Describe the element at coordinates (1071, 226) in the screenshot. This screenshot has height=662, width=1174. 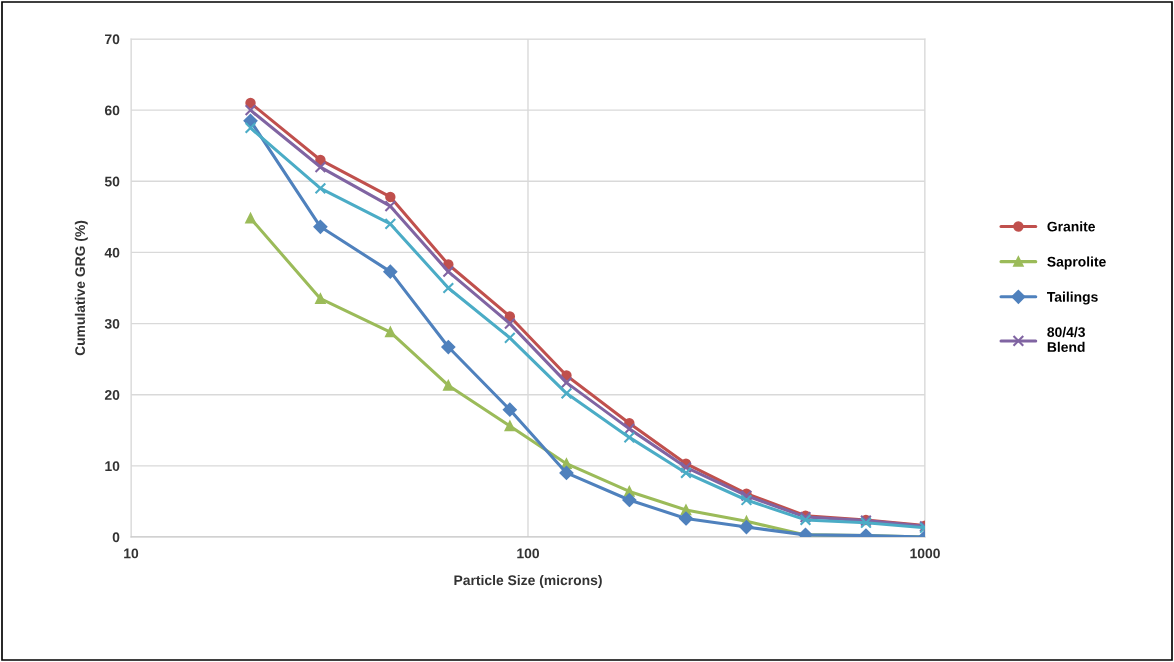
I see `legend-label: Granite` at that location.